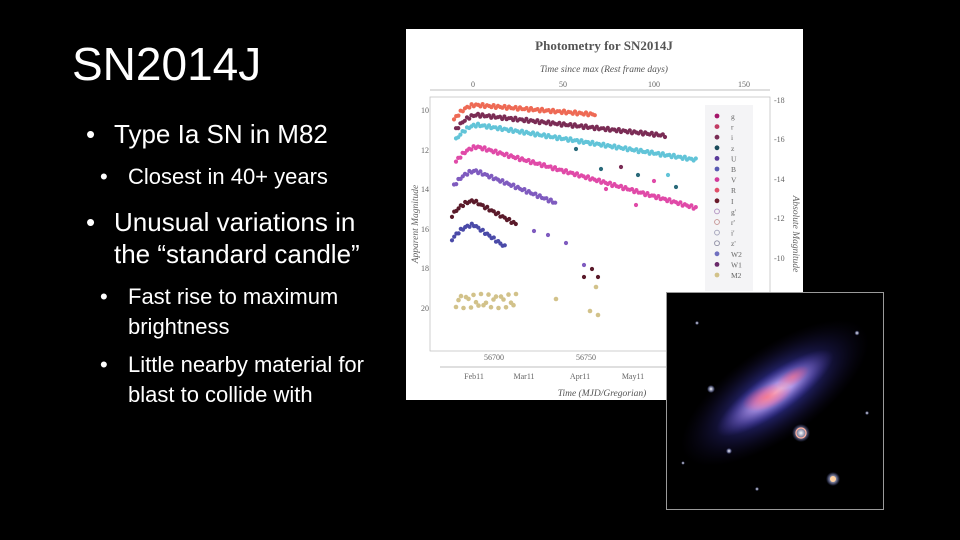 The image size is (960, 540). What do you see at coordinates (736, 264) in the screenshot?
I see `legend-label: W1` at bounding box center [736, 264].